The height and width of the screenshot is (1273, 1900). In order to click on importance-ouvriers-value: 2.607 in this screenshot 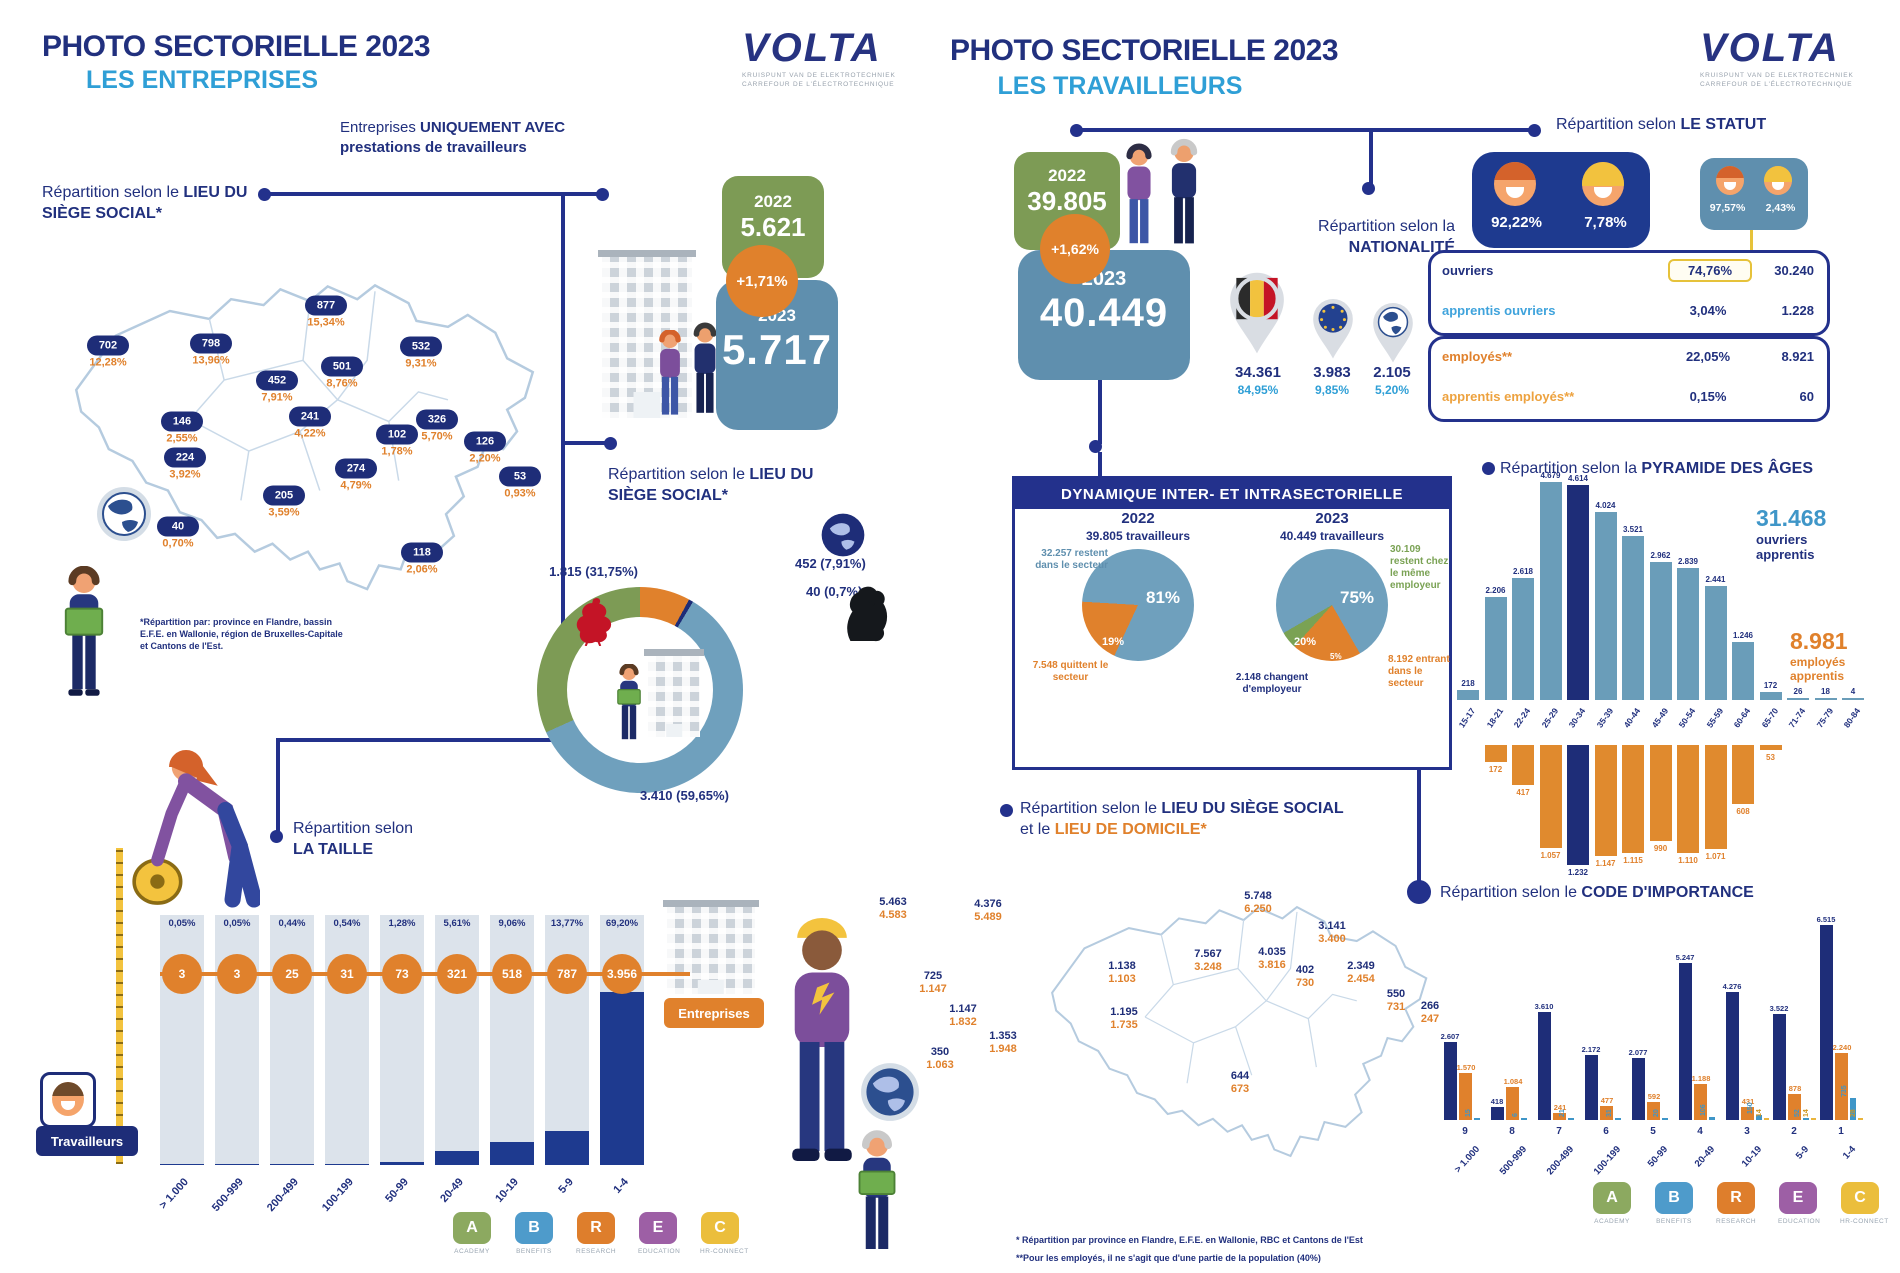, I will do `click(1450, 1036)`.